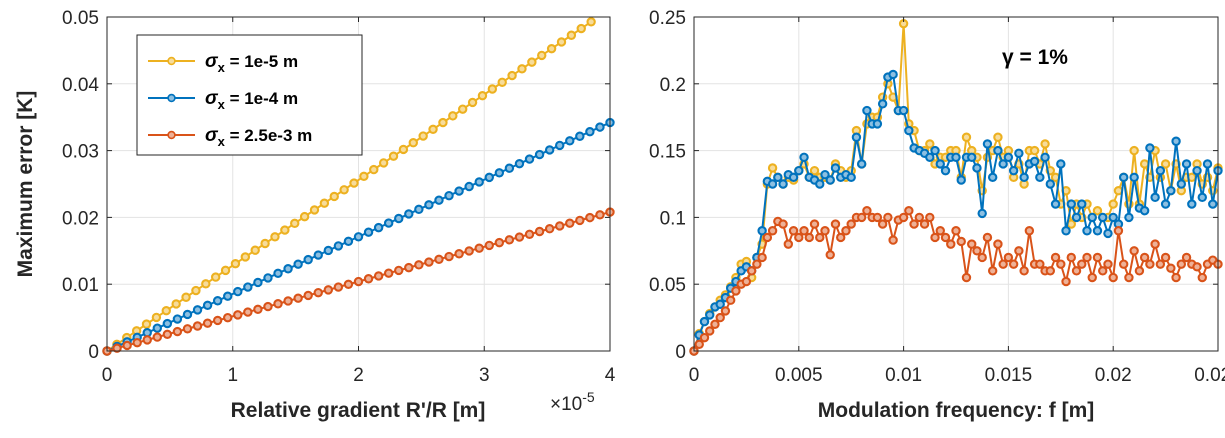  What do you see at coordinates (258, 137) in the screenshot?
I see `legend-label: σx = 2.5e-3 m` at bounding box center [258, 137].